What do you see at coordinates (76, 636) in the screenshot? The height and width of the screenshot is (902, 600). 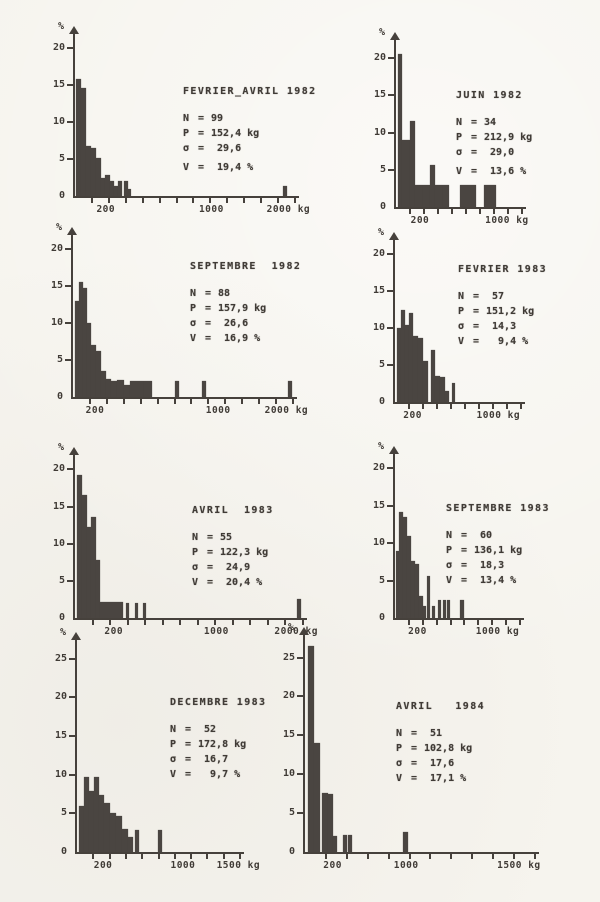 I see `y-axis-arrow-icon` at bounding box center [76, 636].